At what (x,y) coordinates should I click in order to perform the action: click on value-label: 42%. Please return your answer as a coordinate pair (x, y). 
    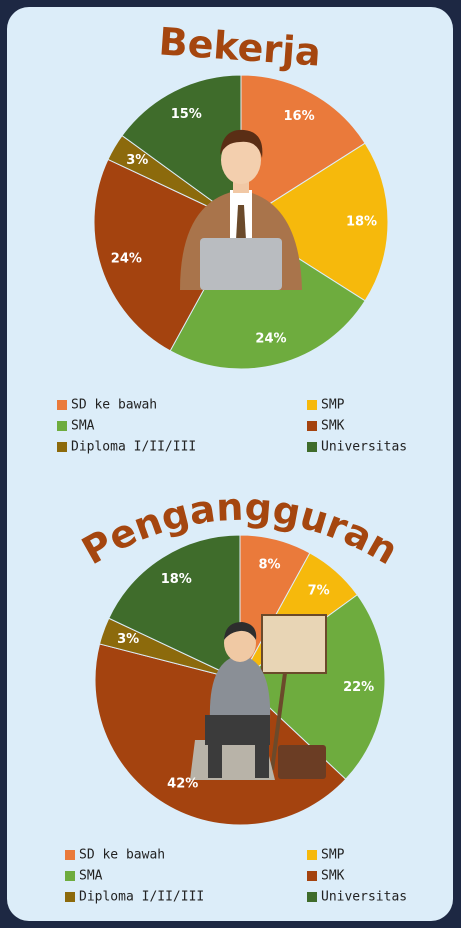
    Looking at the image, I should click on (182, 784).